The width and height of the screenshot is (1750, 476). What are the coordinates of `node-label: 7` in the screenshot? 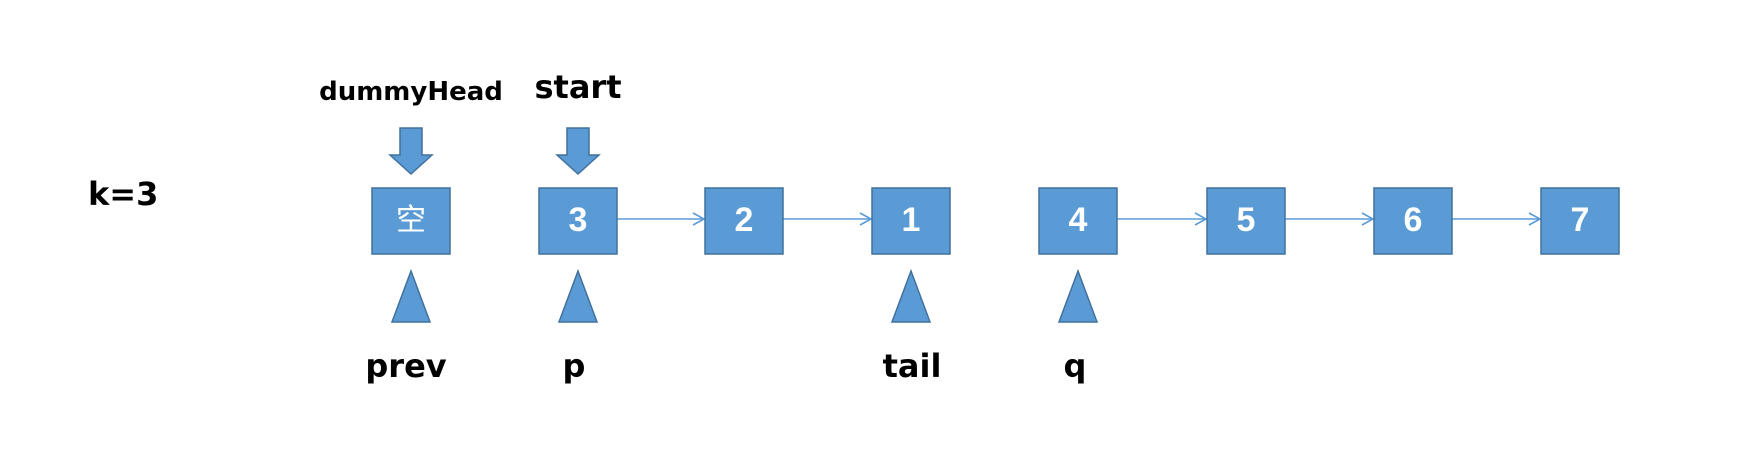 It's located at (1580, 220).